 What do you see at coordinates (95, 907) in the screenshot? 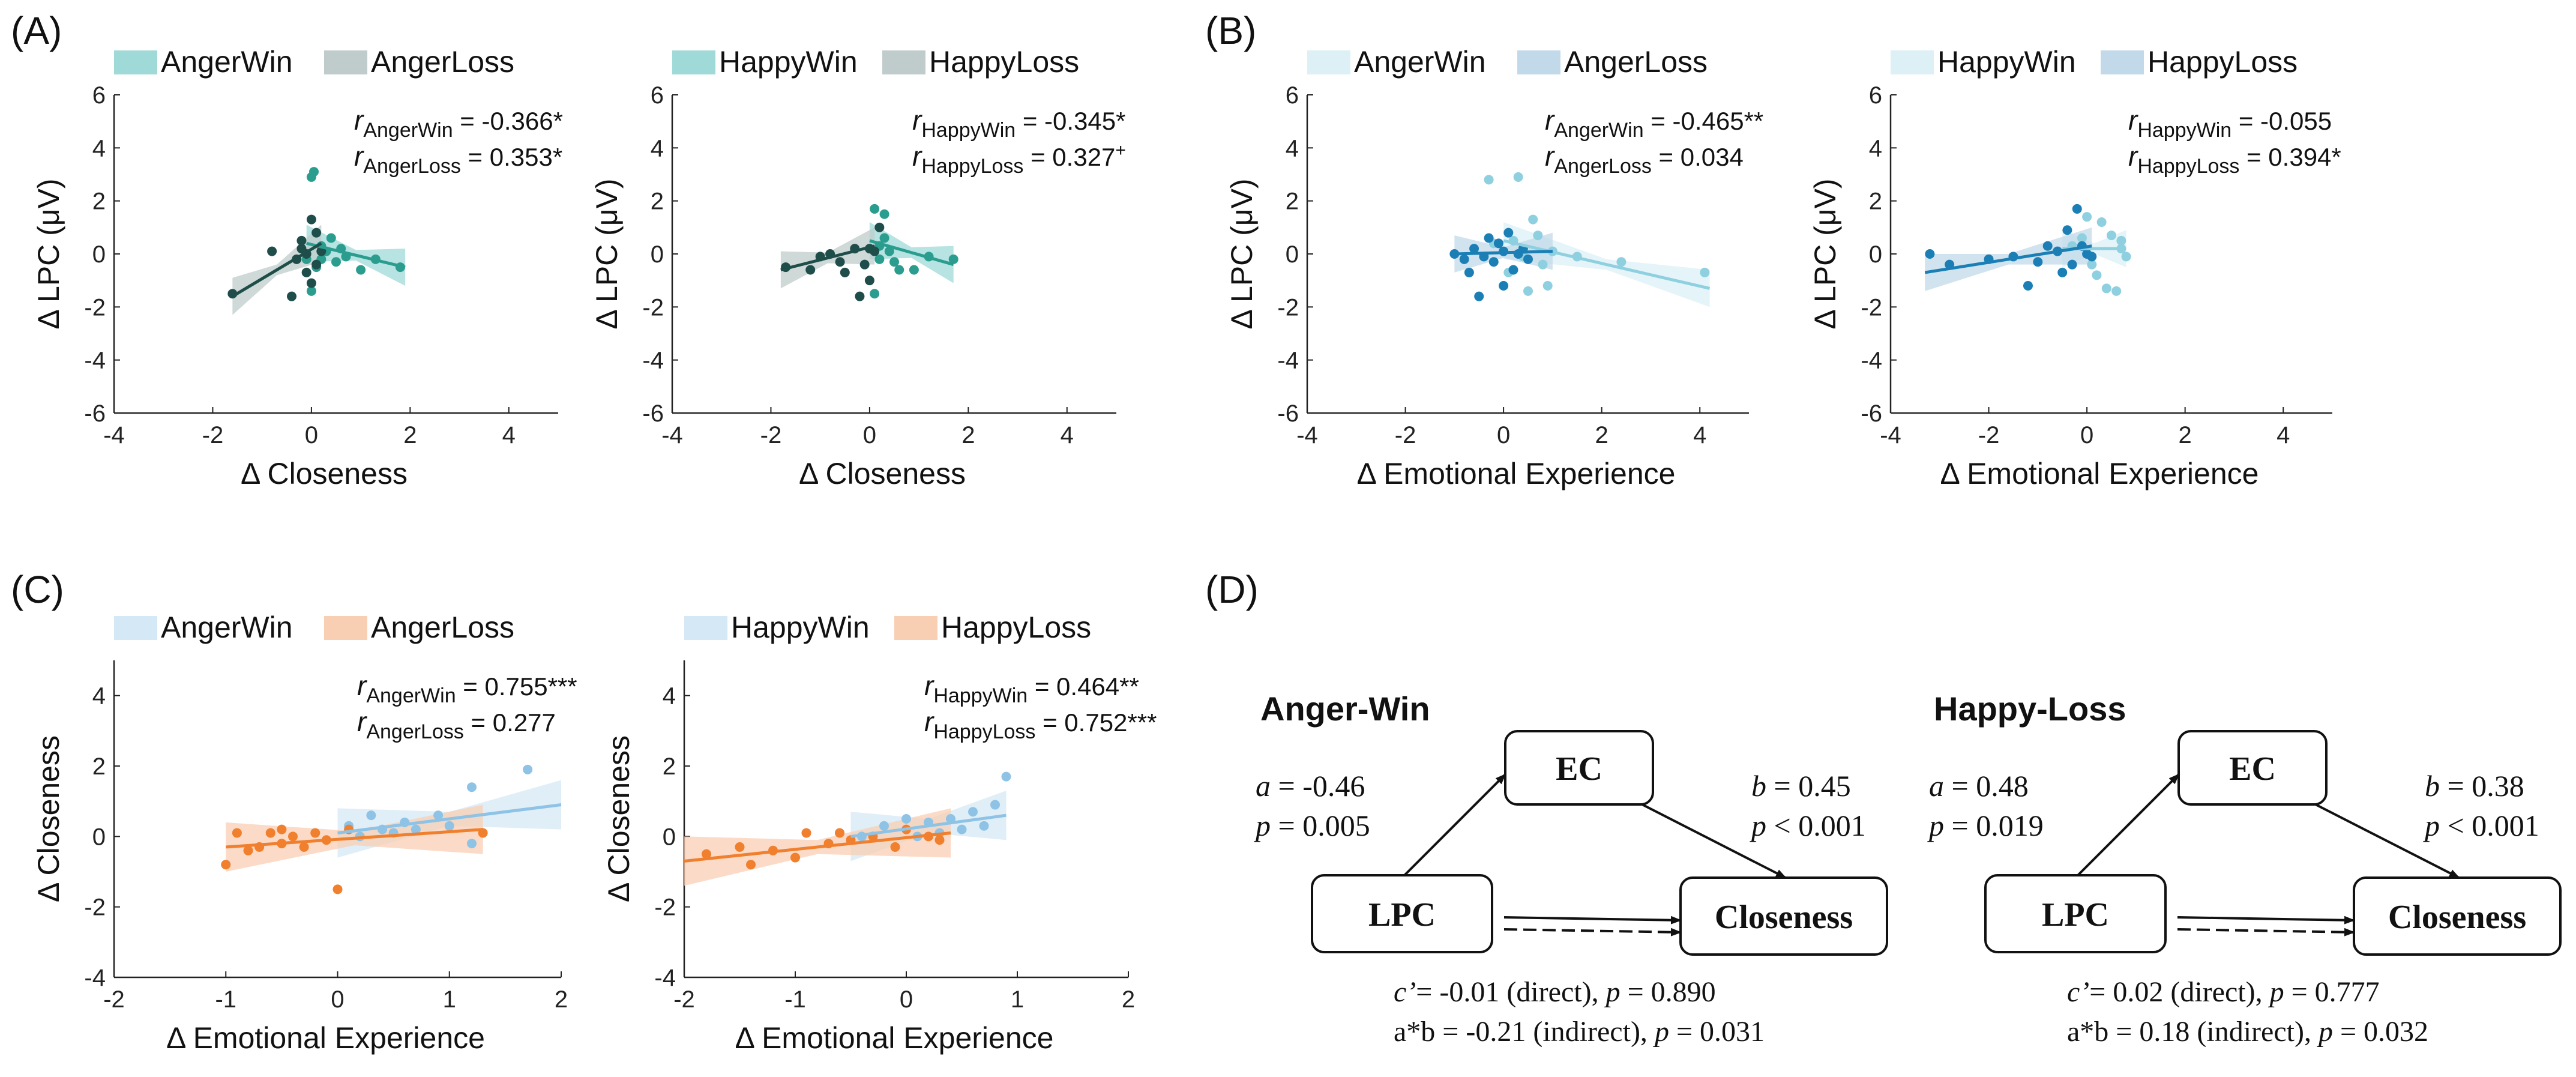
I see `y-tick-label: -2` at bounding box center [95, 907].